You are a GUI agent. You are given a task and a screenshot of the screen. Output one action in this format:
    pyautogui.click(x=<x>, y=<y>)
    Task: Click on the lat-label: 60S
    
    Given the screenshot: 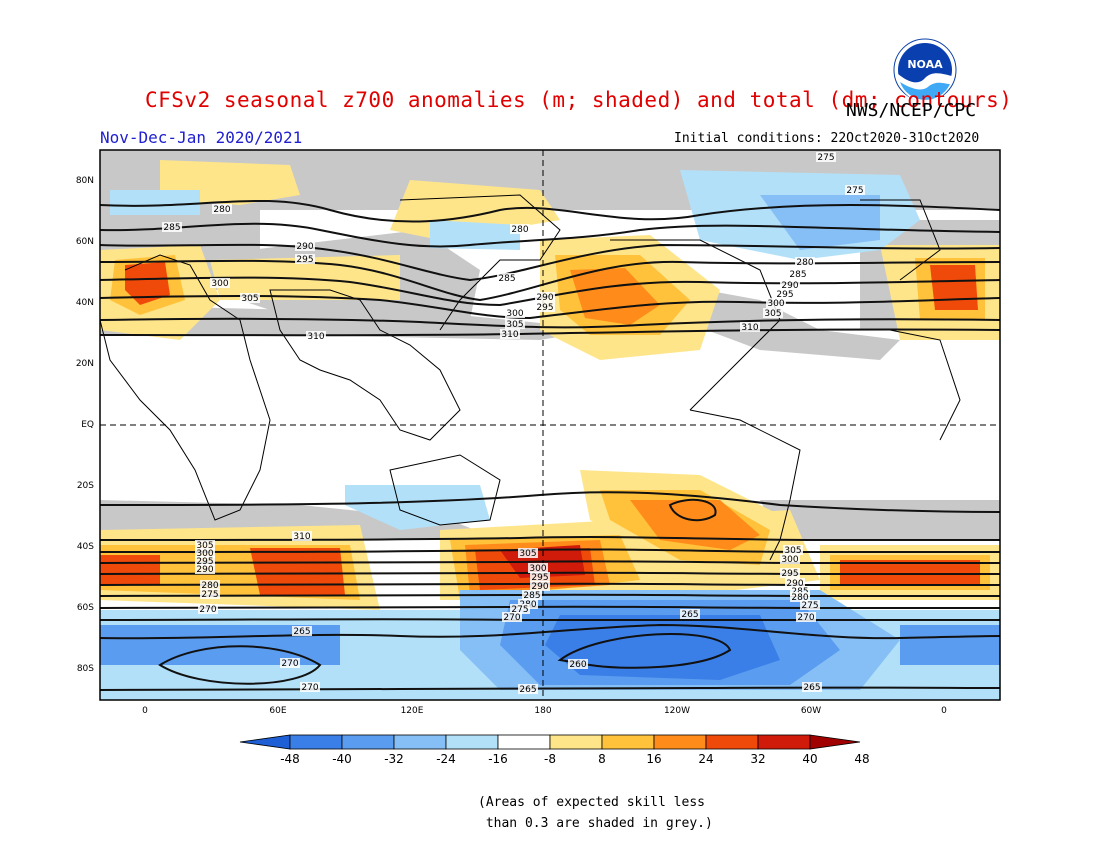 What is the action you would take?
    pyautogui.click(x=85, y=608)
    